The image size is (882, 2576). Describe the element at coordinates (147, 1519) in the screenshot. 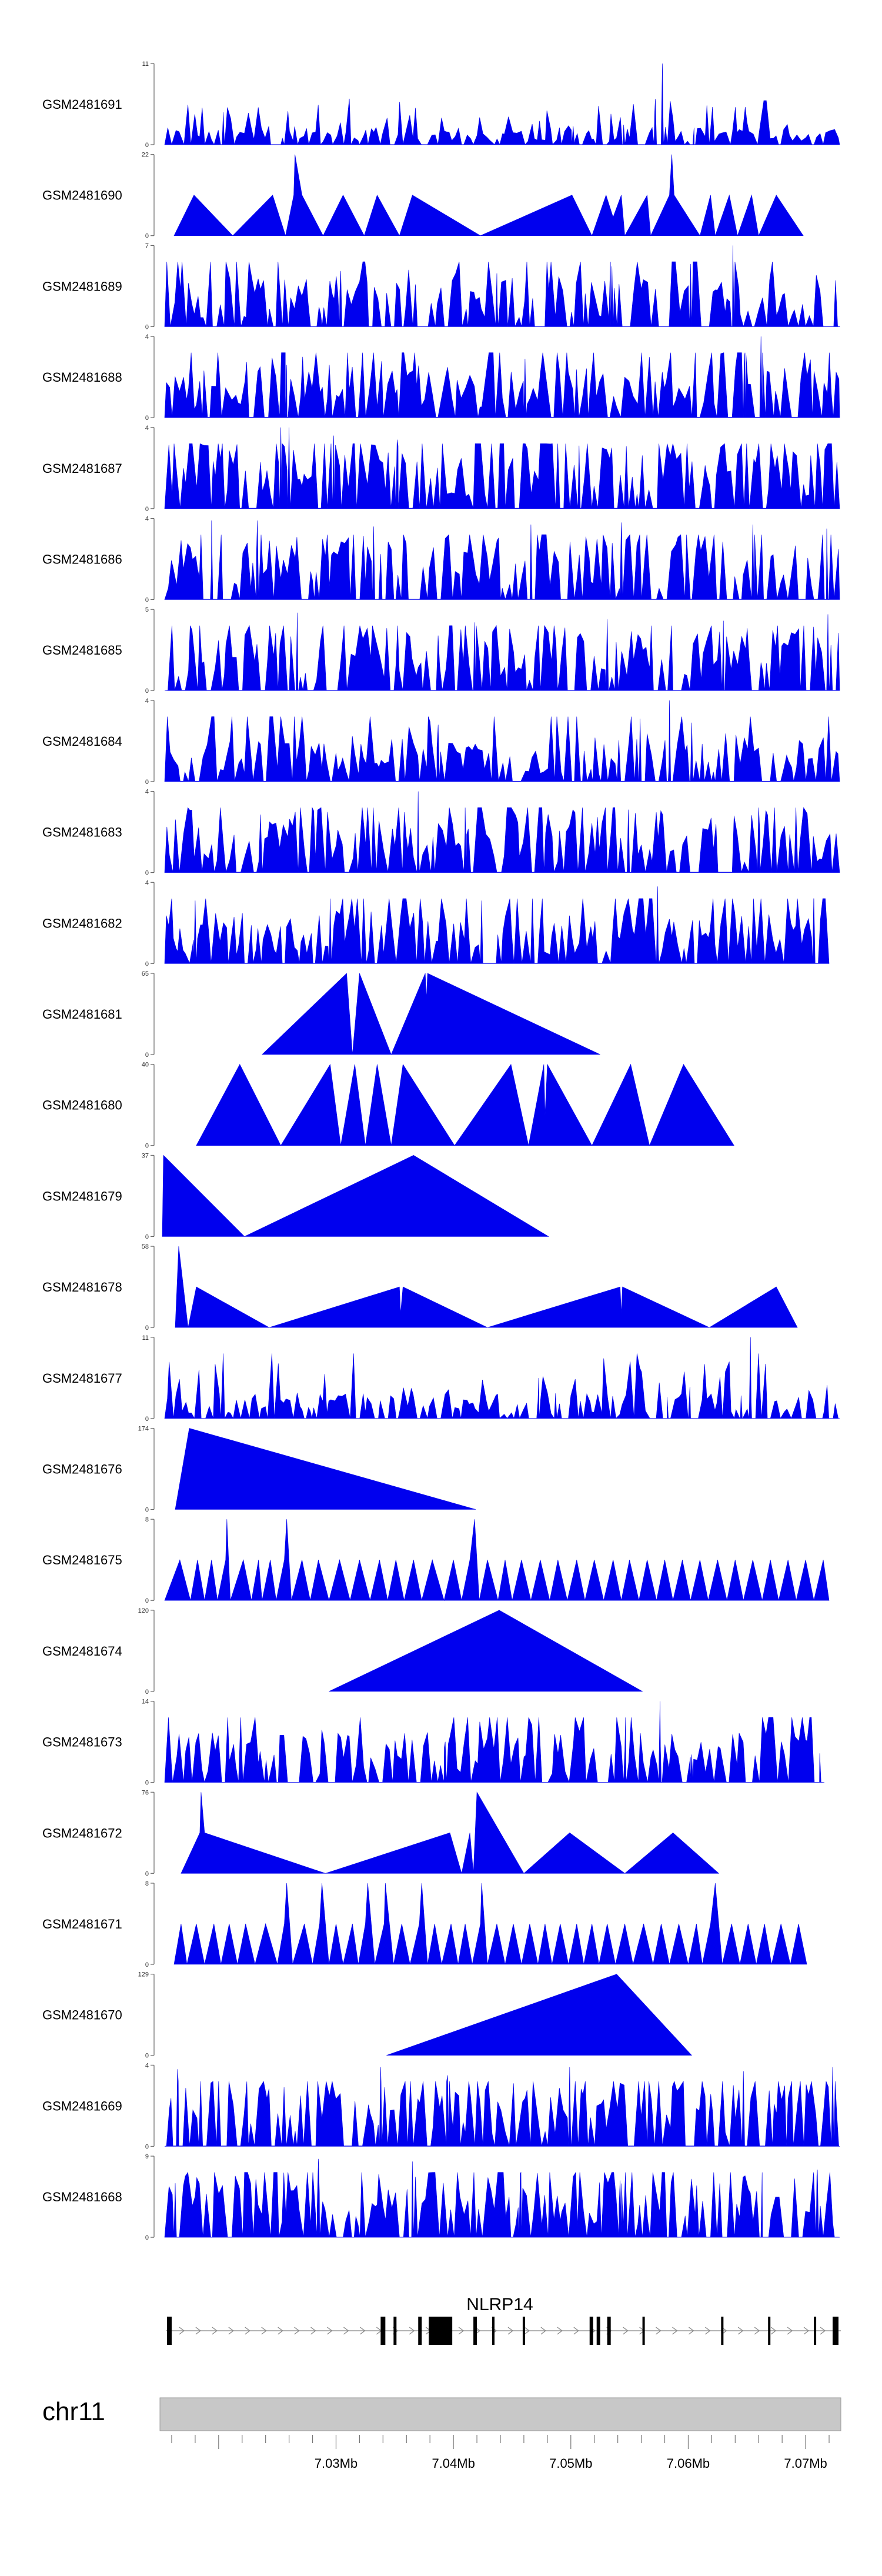

I see `y-tick-max-label: 8` at that location.